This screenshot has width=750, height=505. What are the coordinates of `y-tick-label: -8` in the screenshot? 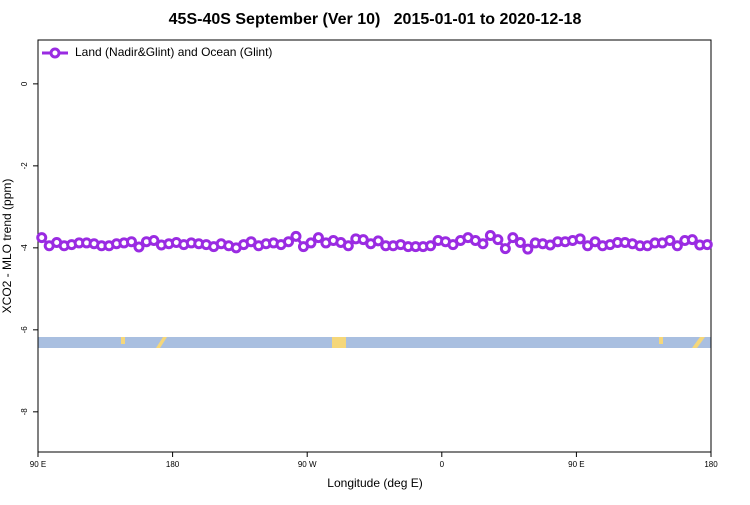 It's located at (24, 412).